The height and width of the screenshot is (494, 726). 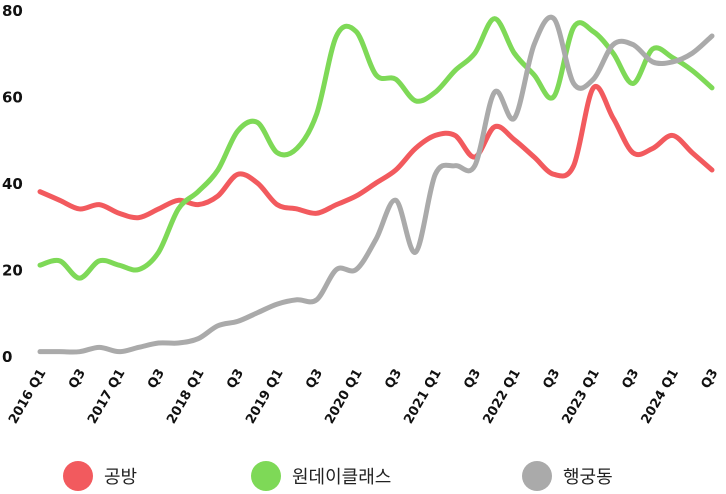 I want to click on legend-item: 행궁동, so click(x=567, y=476).